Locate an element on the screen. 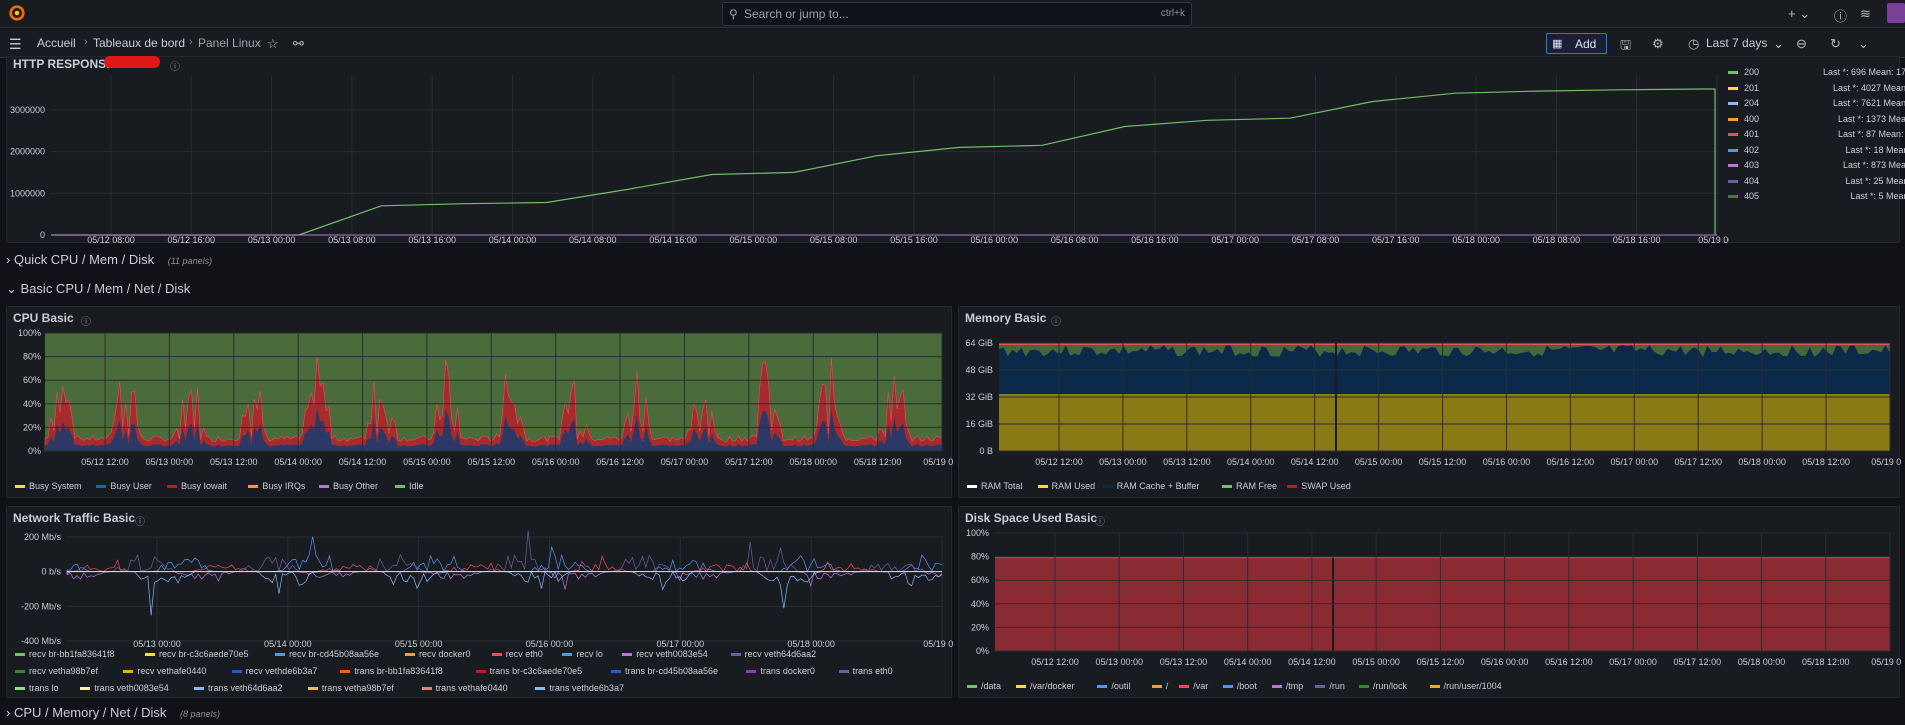 The height and width of the screenshot is (725, 1905). gear-icon: ⚙ is located at coordinates (1658, 43).